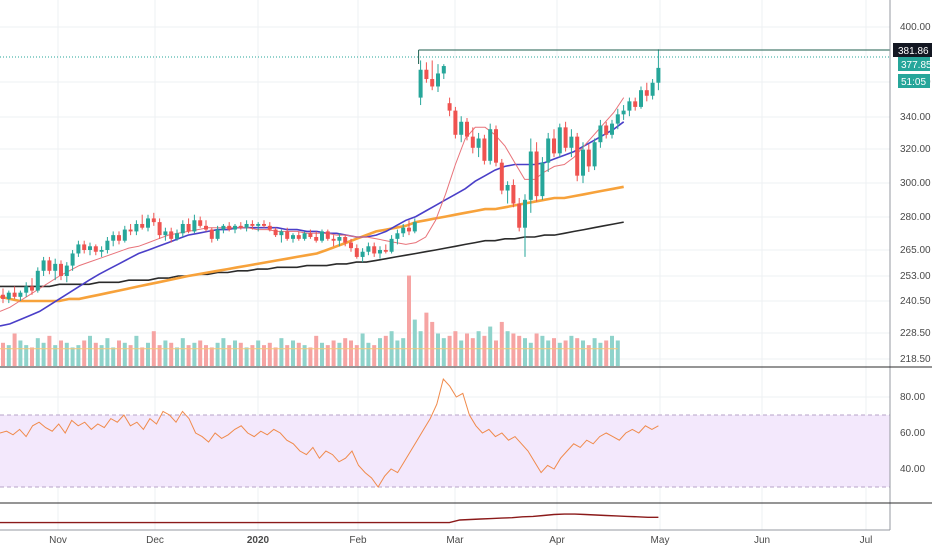  I want to click on time-tick-label: Jun, so click(762, 540).